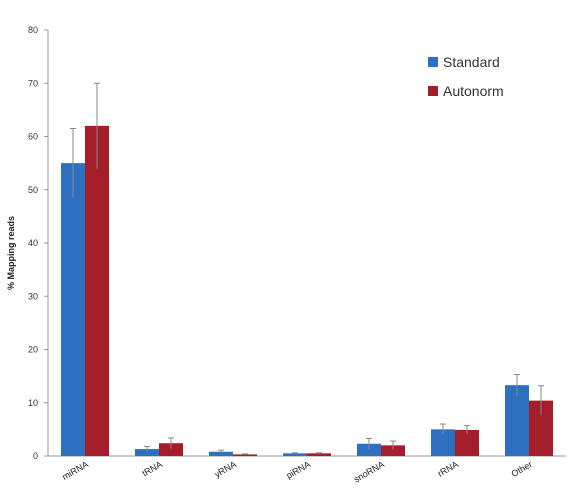 This screenshot has height=500, width=578. What do you see at coordinates (73, 309) in the screenshot?
I see `bar-standard-mirna` at bounding box center [73, 309].